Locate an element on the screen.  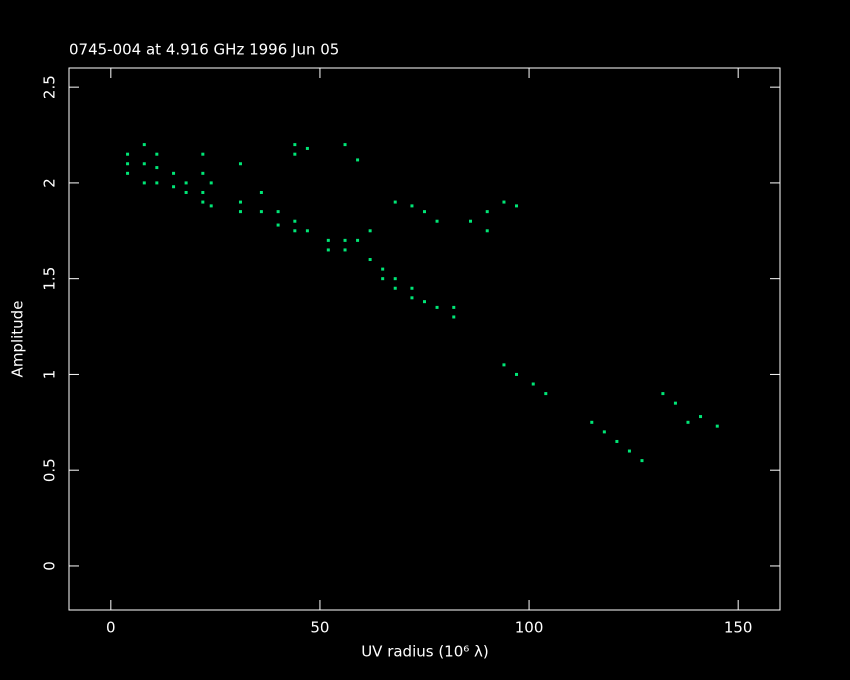
x-axis-label: UV radius (10⁶ λ) is located at coordinates (425, 652).